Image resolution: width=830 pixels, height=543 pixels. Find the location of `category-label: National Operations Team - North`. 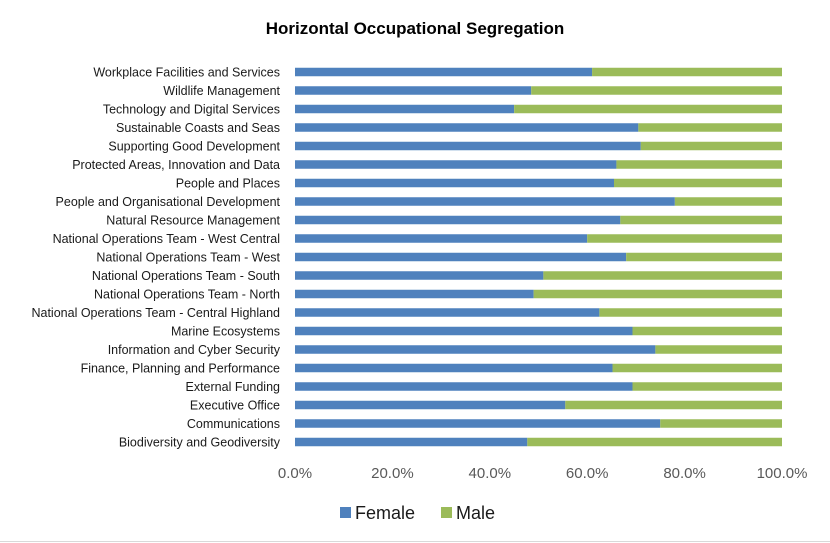

category-label: National Operations Team - North is located at coordinates (187, 295).